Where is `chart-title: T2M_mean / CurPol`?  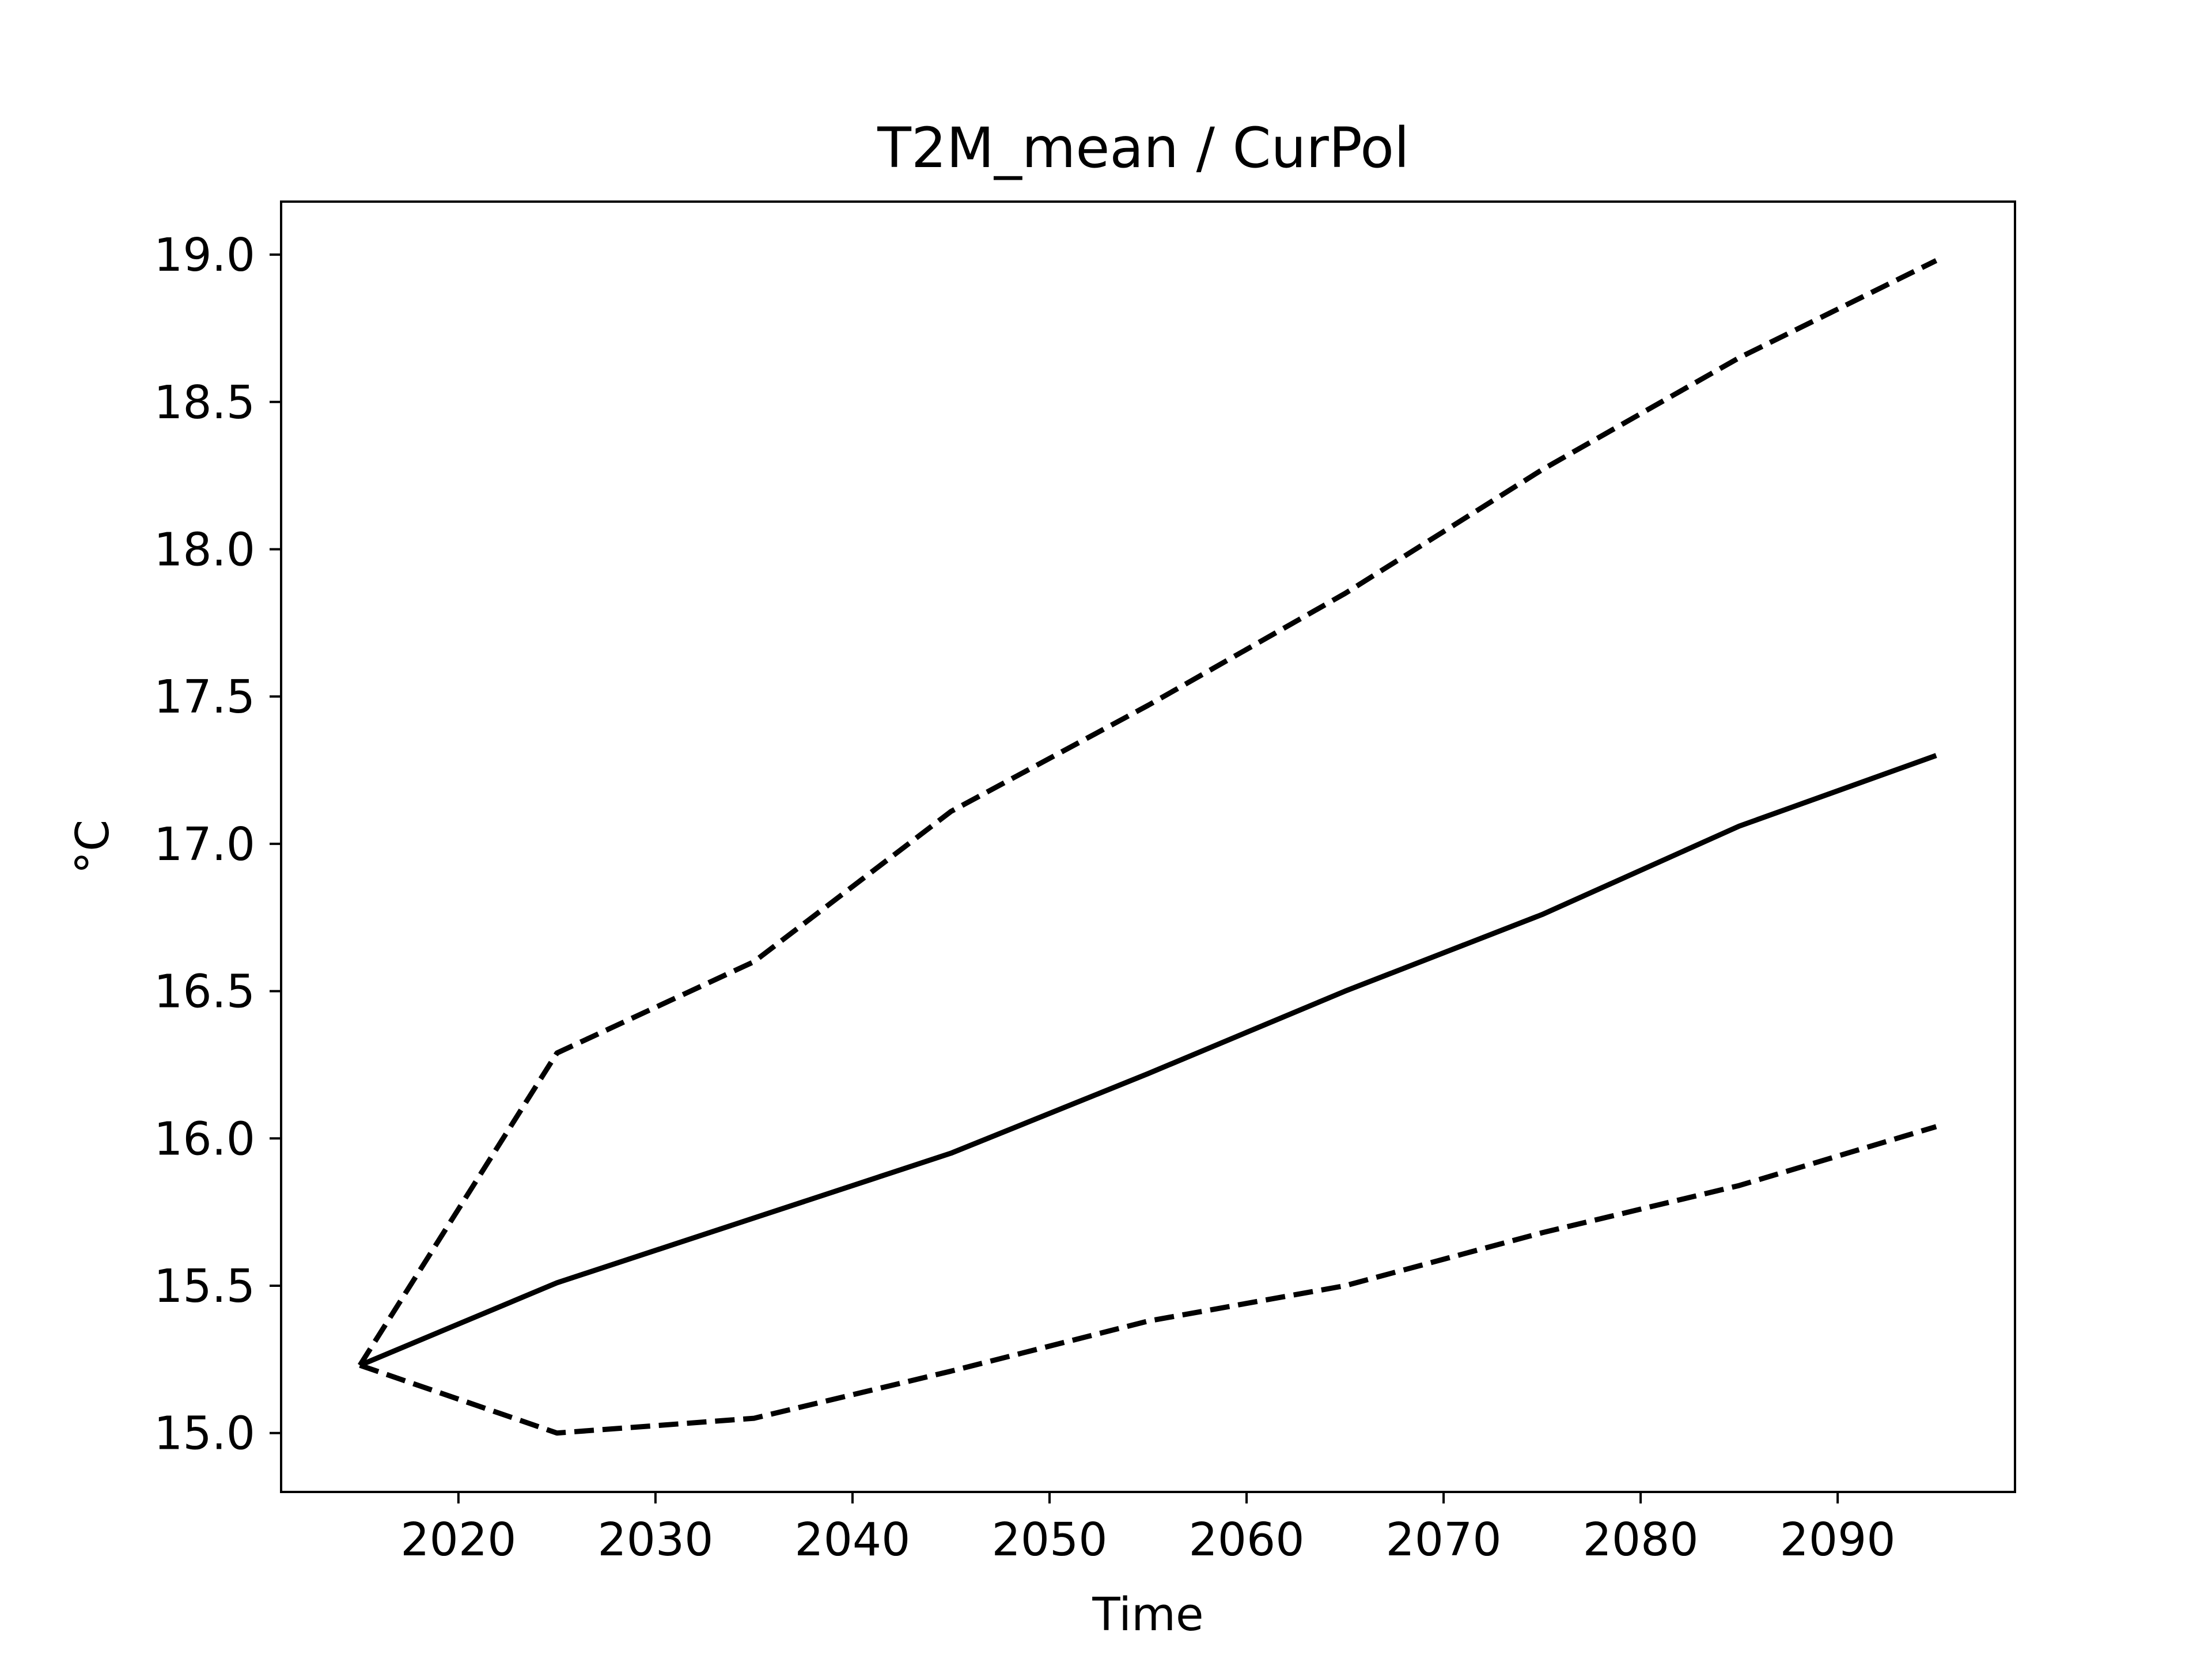
chart-title: T2M_mean / CurPol is located at coordinates (1143, 148).